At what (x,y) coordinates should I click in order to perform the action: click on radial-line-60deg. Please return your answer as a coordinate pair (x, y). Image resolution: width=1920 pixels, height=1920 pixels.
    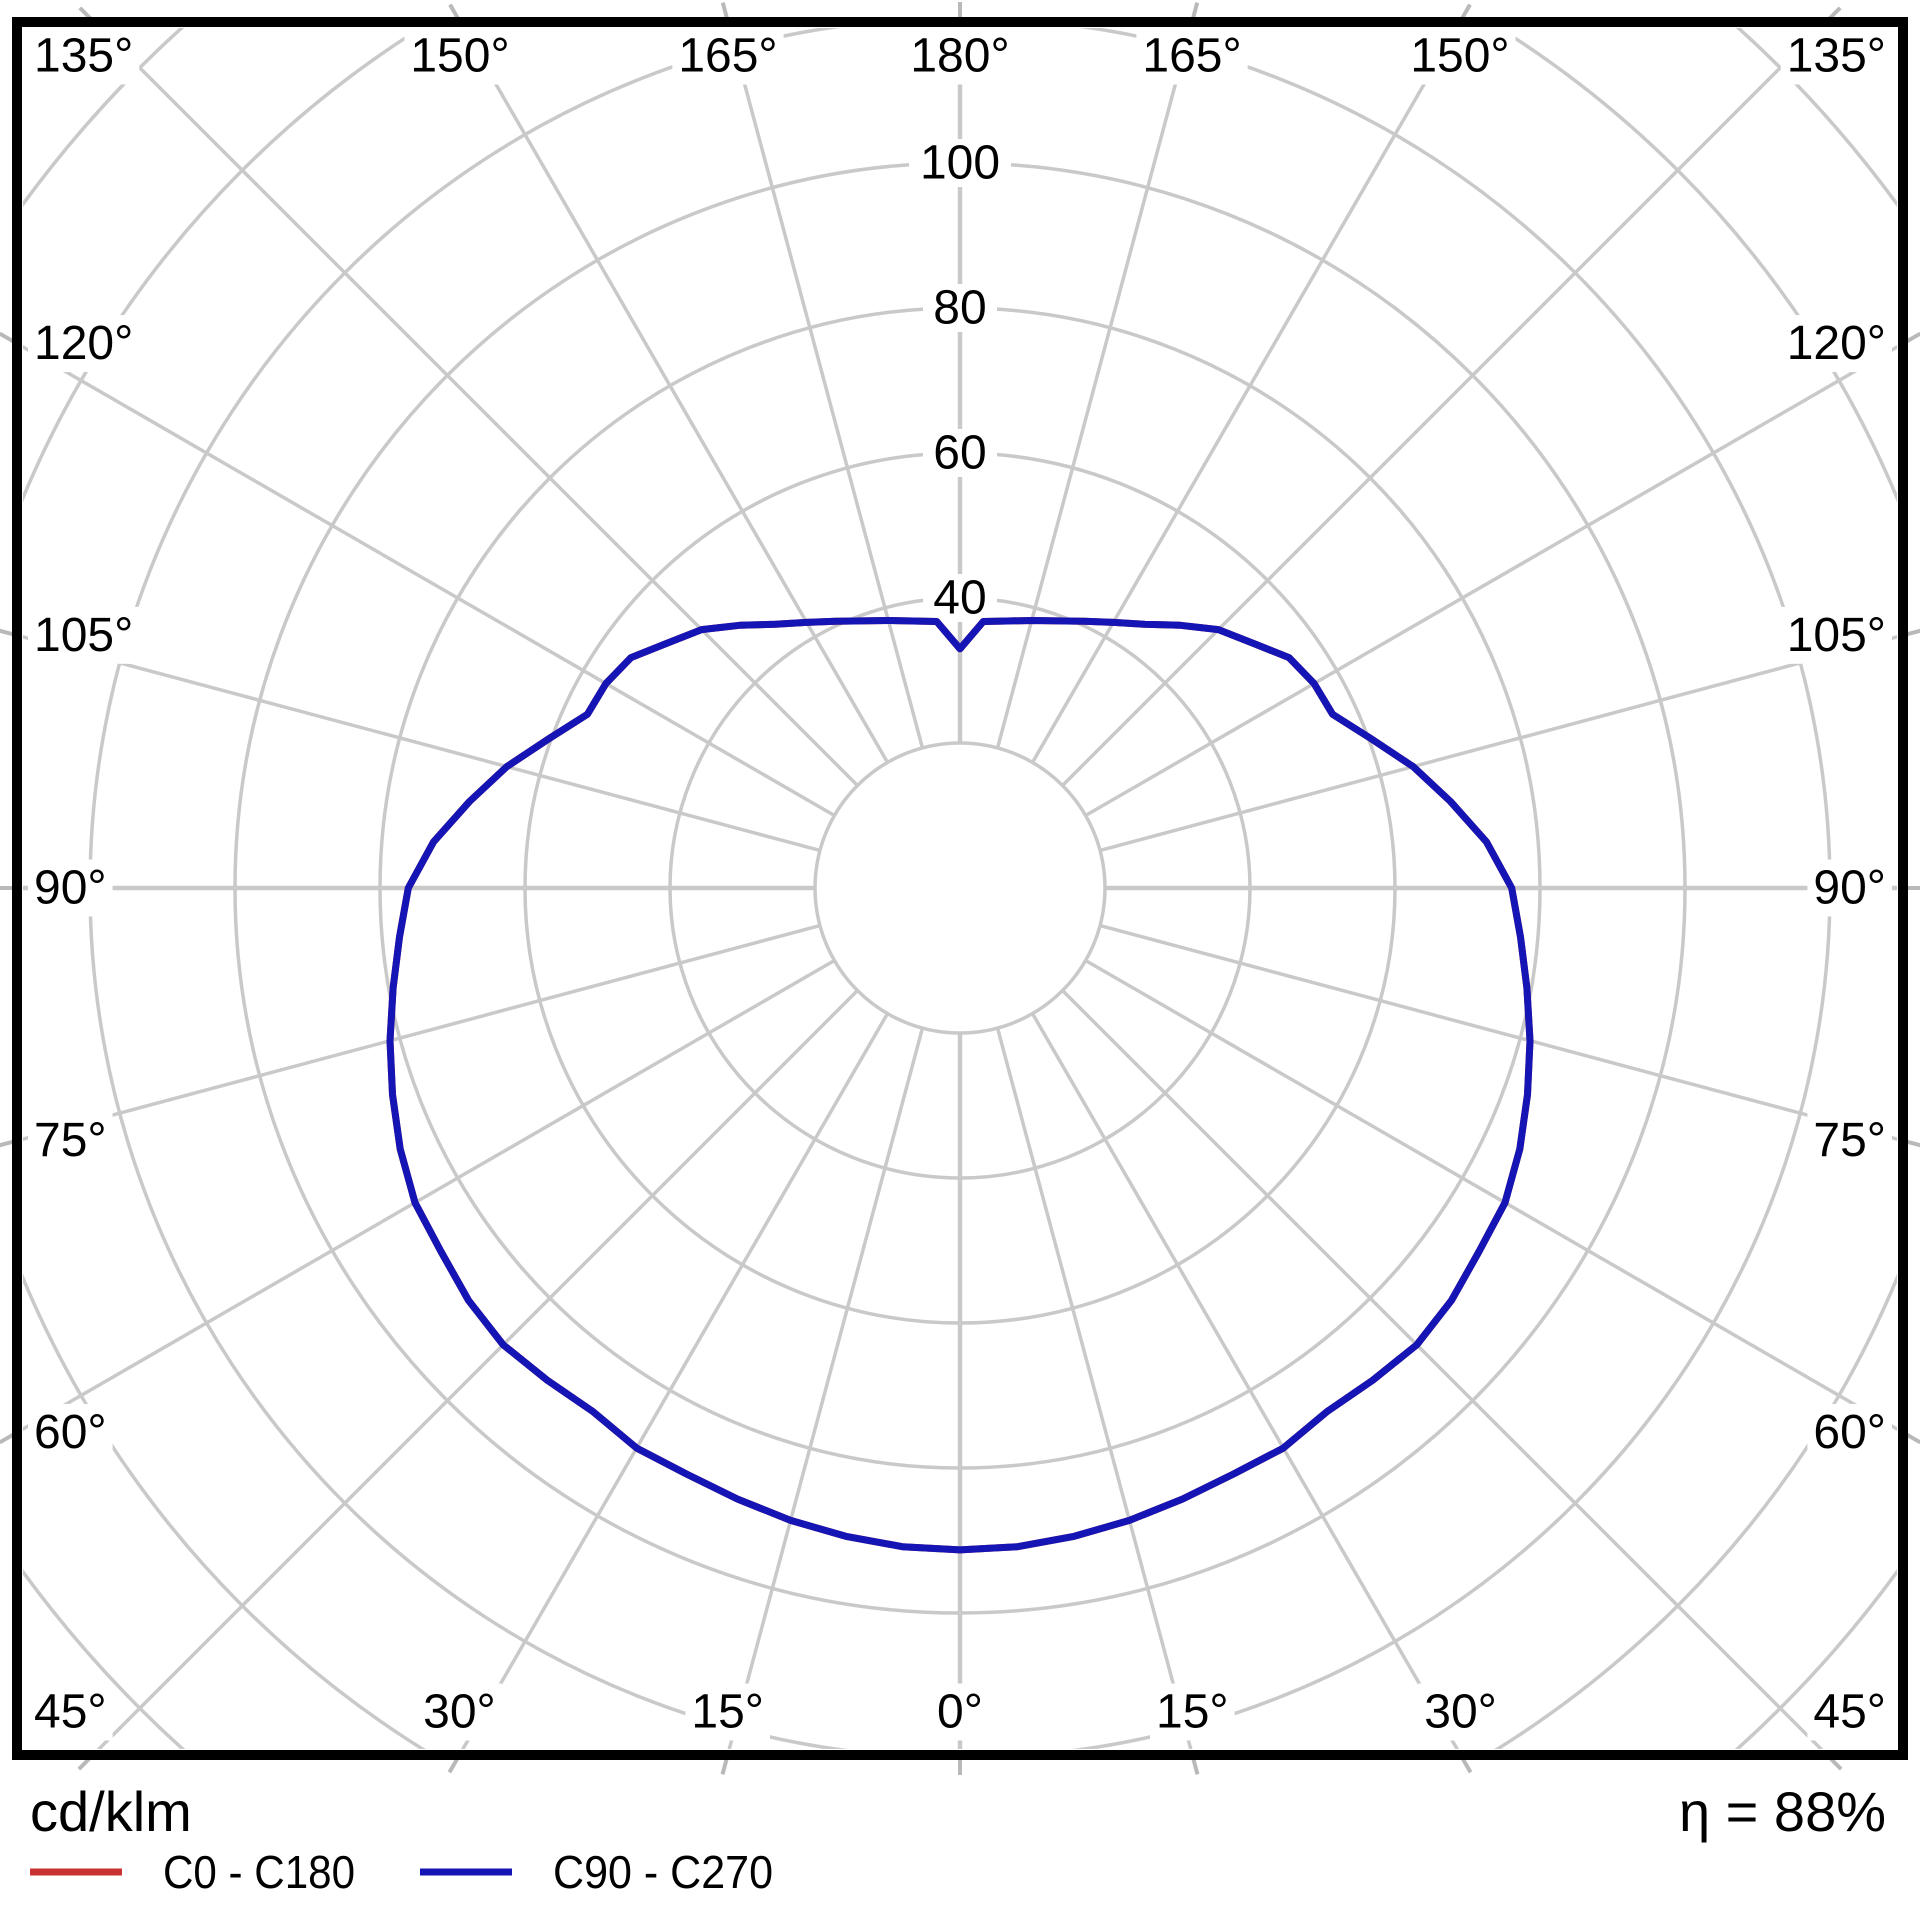
    Looking at the image, I should click on (1490, 1194).